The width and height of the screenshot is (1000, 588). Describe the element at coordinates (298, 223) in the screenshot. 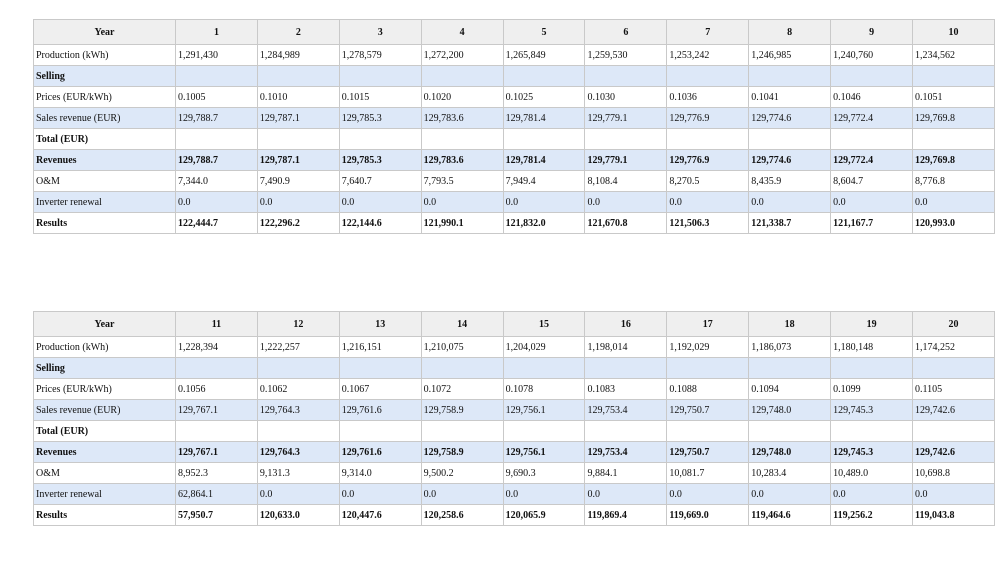

I see `cell: 122,296.2` at that location.